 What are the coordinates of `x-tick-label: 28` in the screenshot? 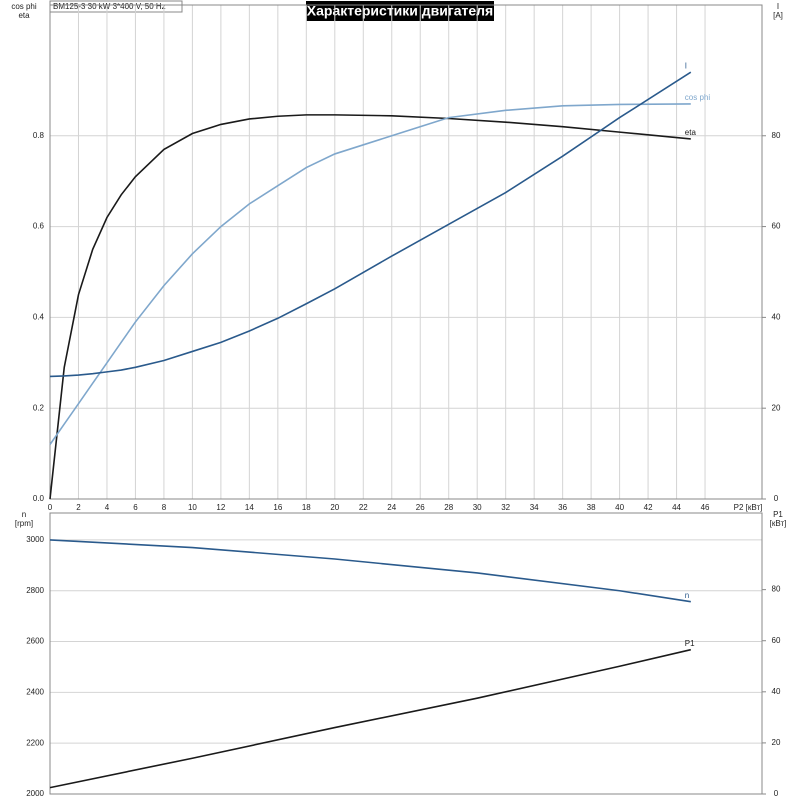 It's located at (448, 507).